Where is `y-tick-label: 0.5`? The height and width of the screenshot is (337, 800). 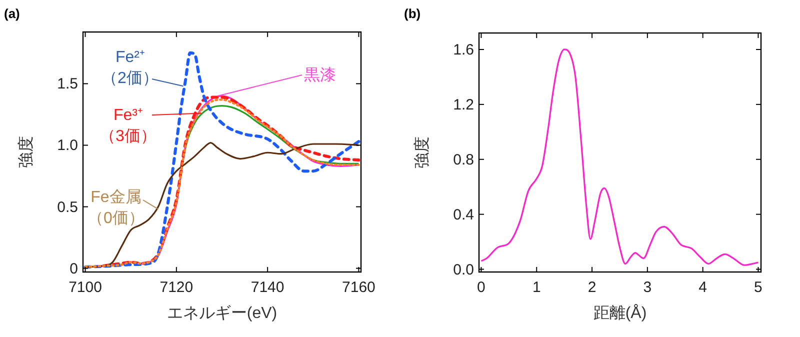 y-tick-label: 0.5 is located at coordinates (67, 207).